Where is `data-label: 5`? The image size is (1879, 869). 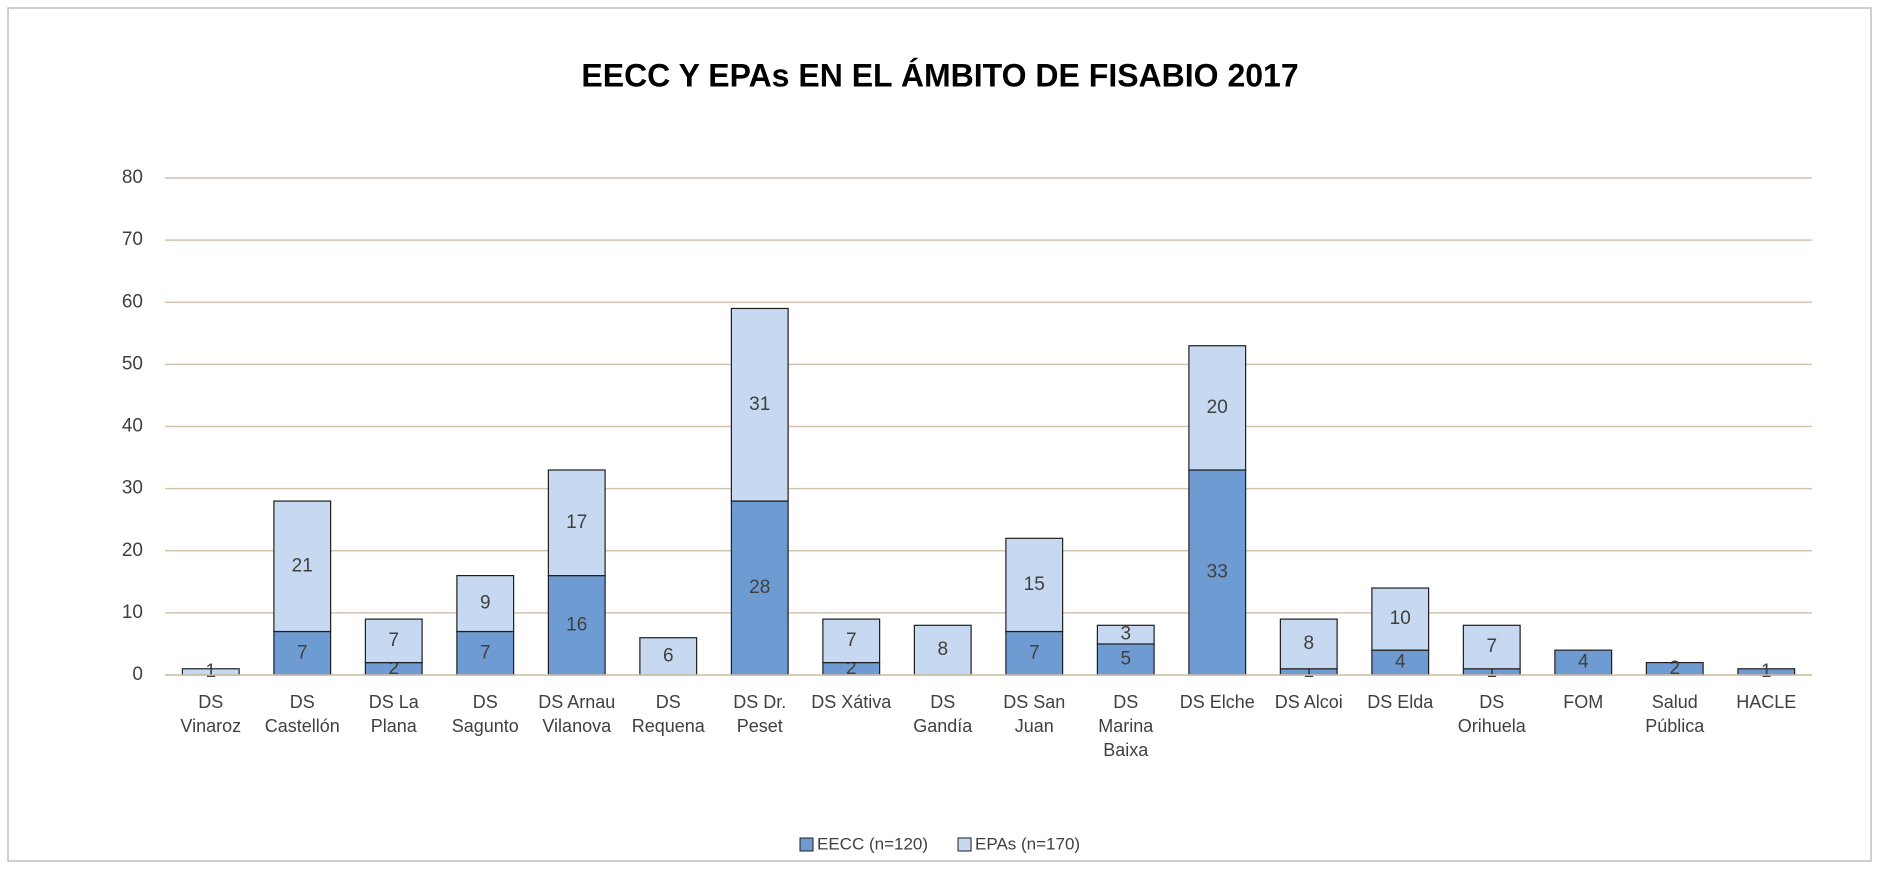
data-label: 5 is located at coordinates (1125, 658).